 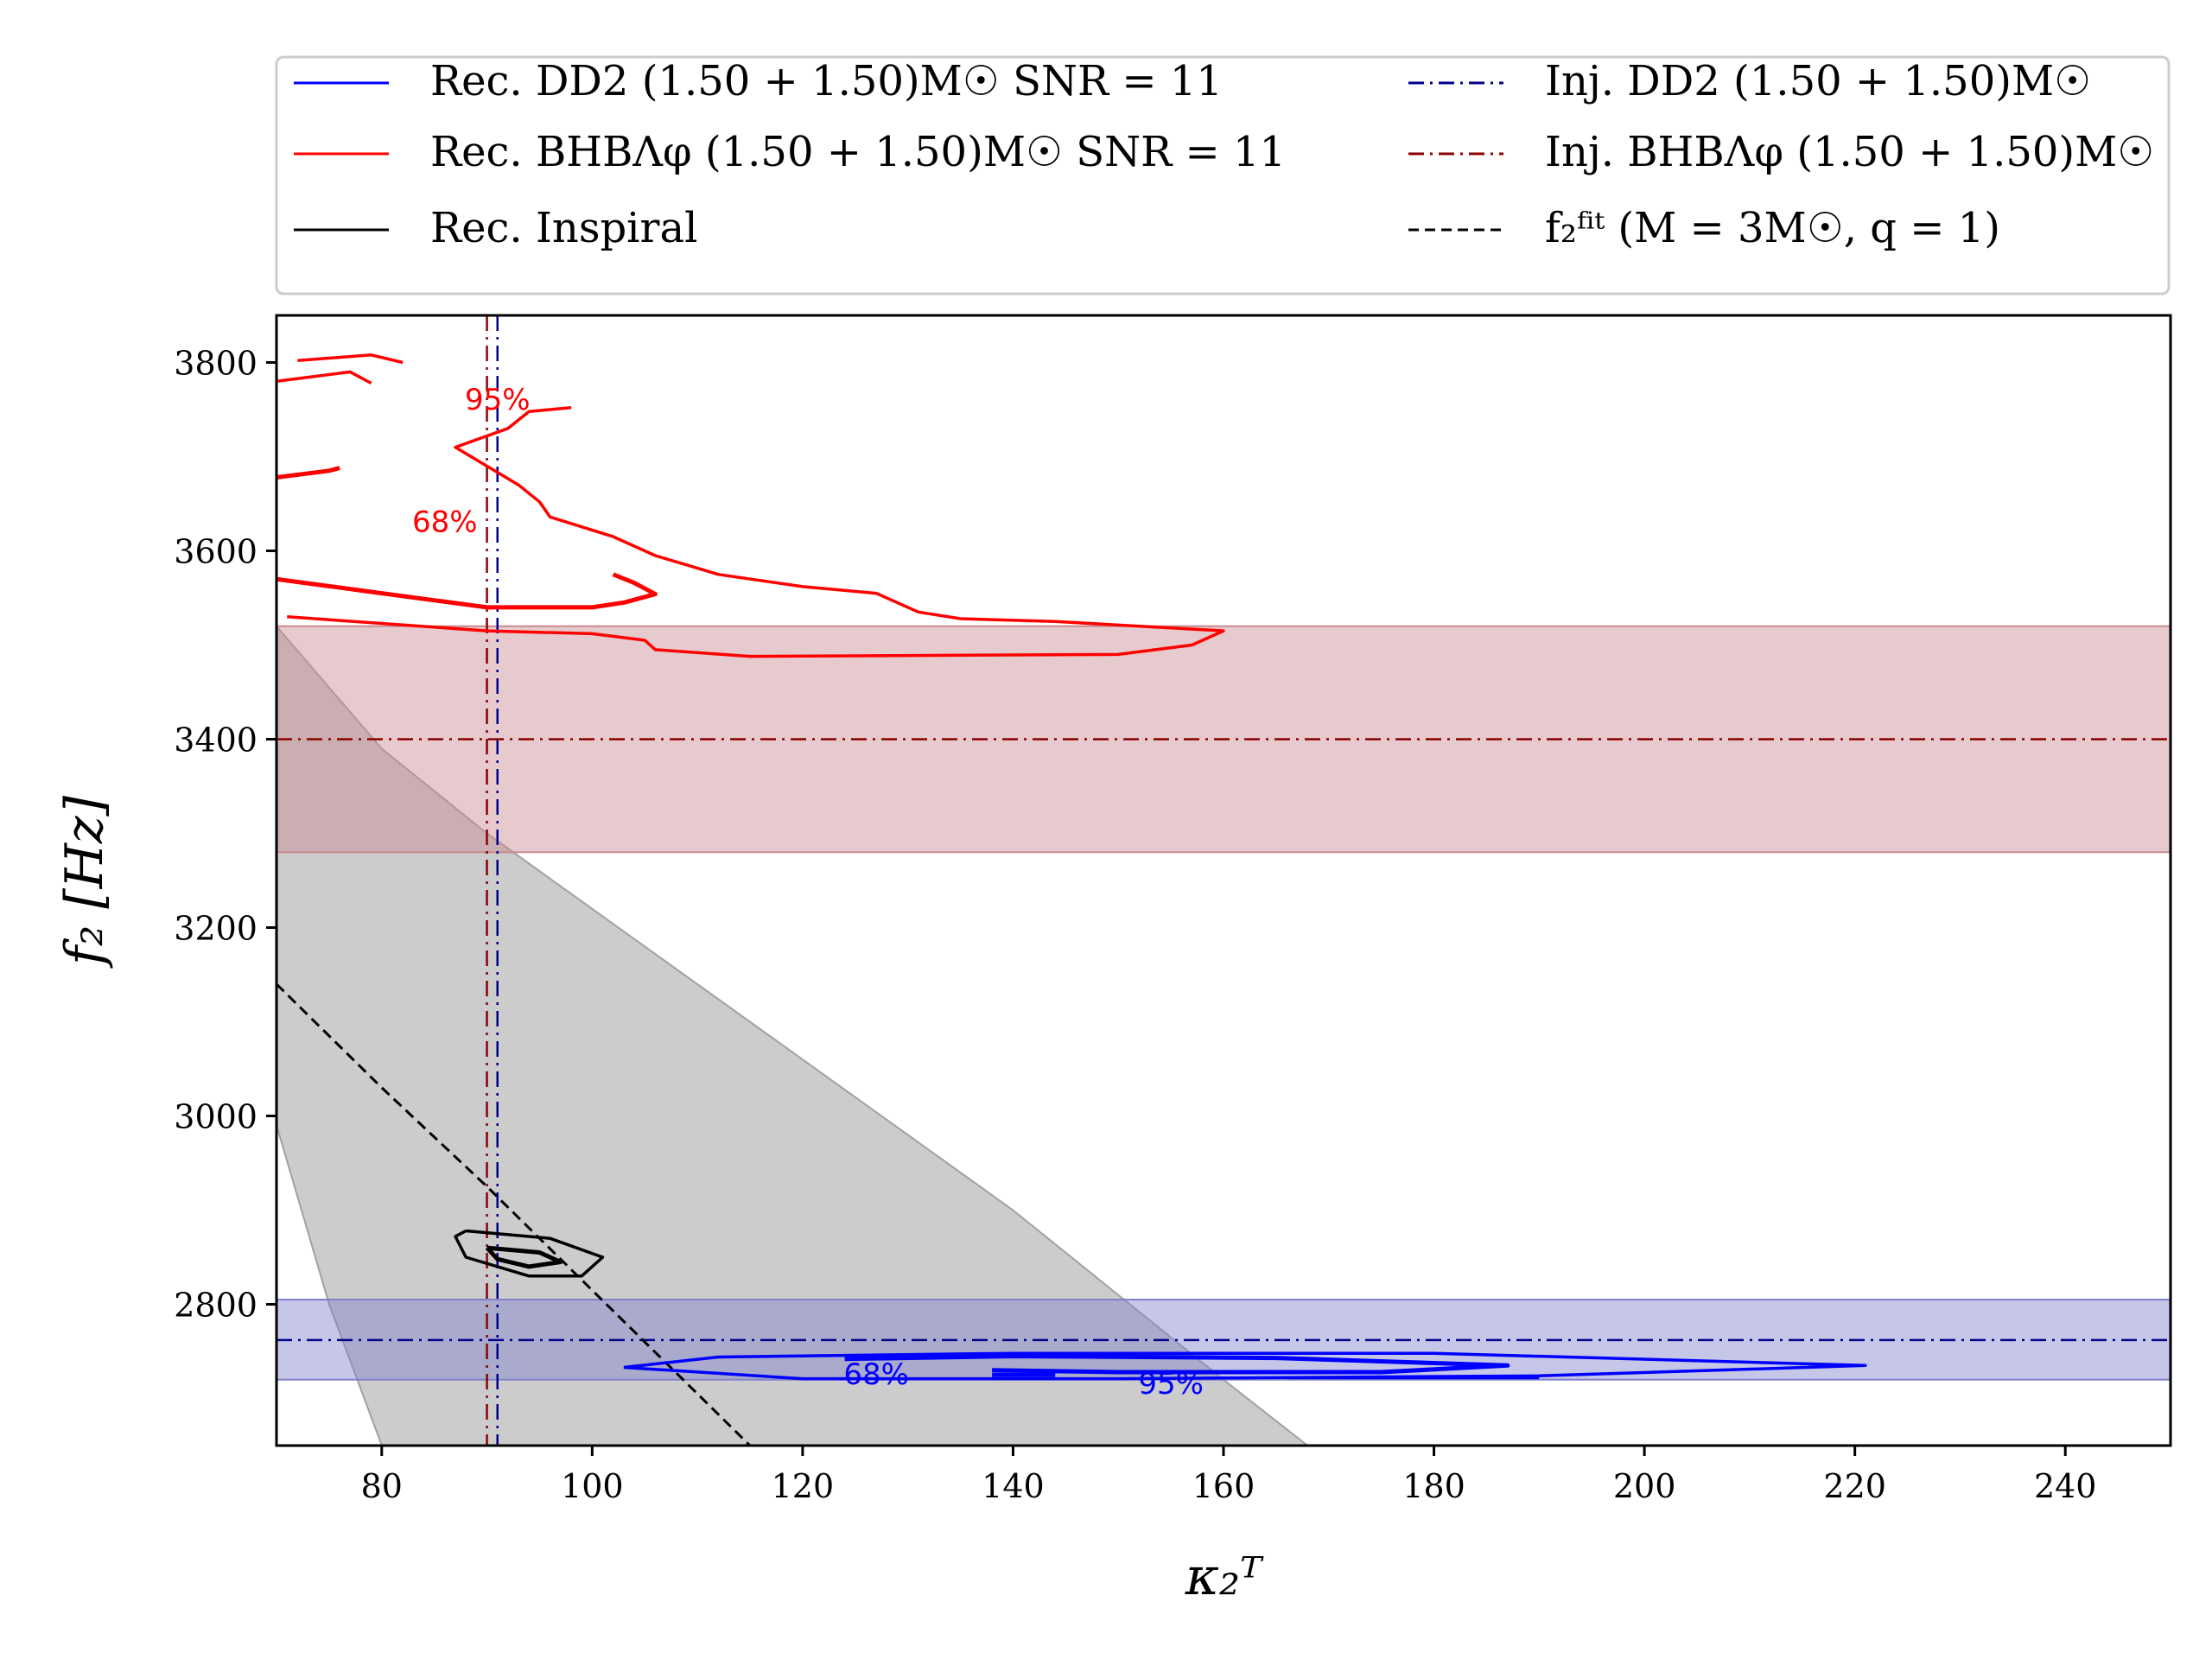 I want to click on legend-box, so click(x=1223, y=175).